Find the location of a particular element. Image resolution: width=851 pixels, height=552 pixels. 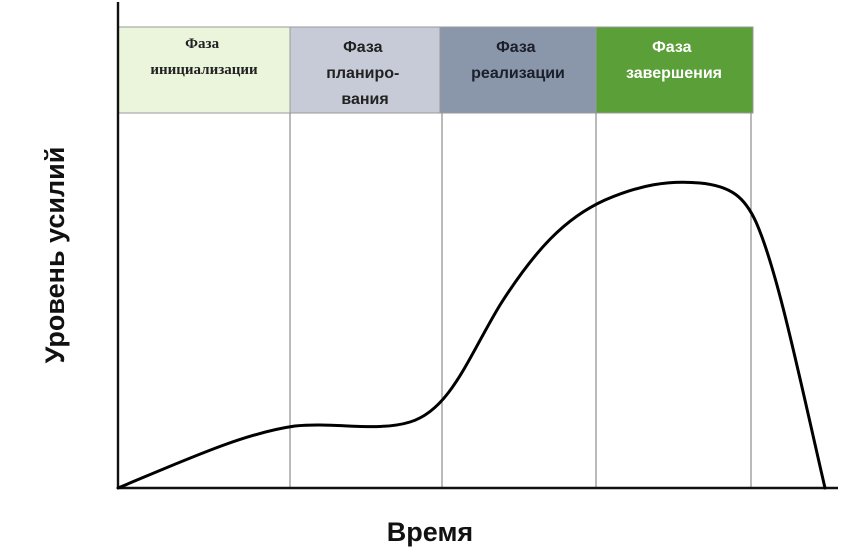

phase-label-implementation-line-2: реализации is located at coordinates (518, 73).